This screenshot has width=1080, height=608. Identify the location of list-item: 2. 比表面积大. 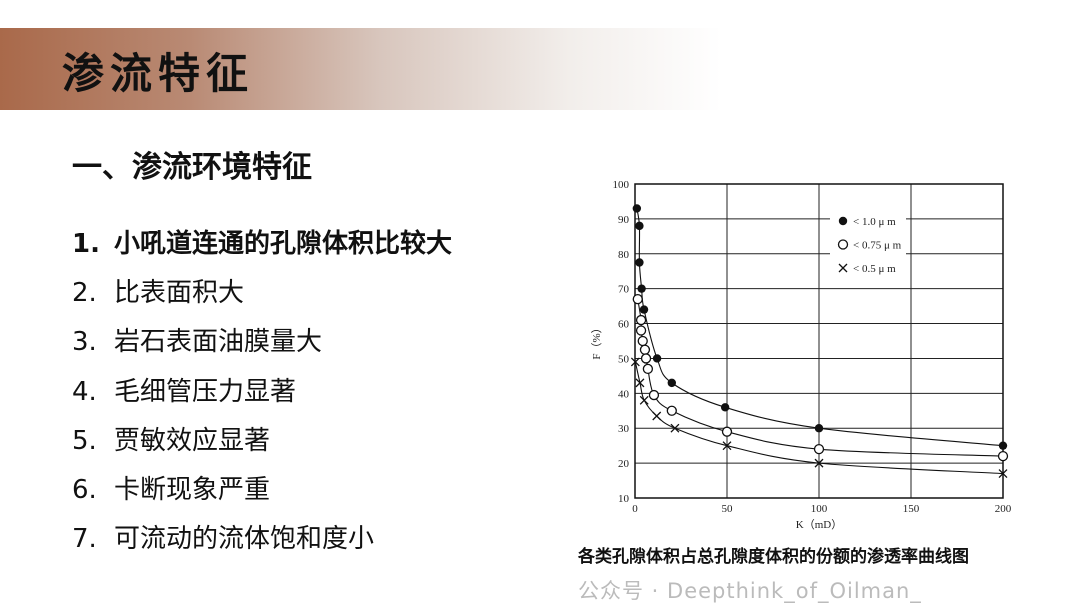
(262, 297).